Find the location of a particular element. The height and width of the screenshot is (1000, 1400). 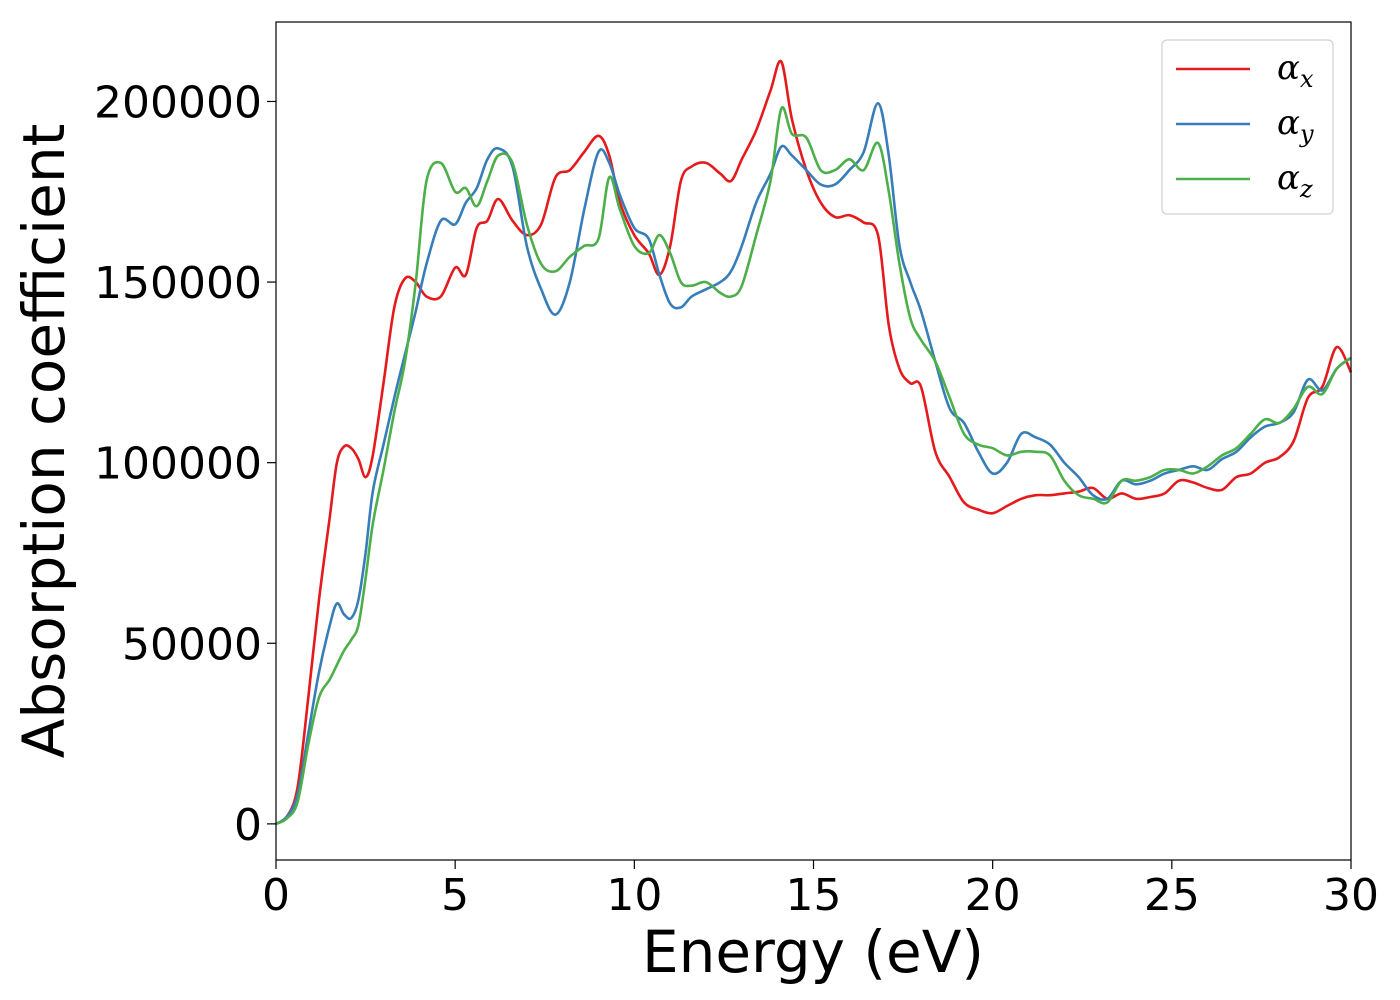

x-tick-label: 20 is located at coordinates (993, 895).